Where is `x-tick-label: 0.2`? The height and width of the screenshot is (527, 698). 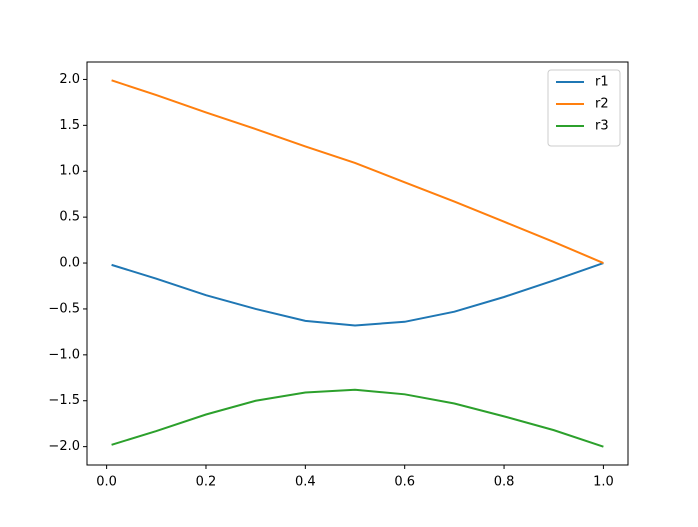 x-tick-label: 0.2 is located at coordinates (206, 482).